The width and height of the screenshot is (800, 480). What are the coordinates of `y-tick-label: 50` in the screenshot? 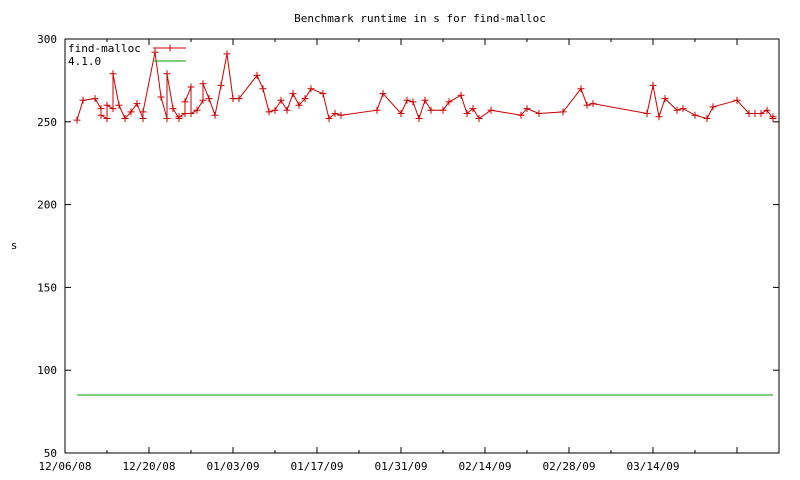 It's located at (50, 453).